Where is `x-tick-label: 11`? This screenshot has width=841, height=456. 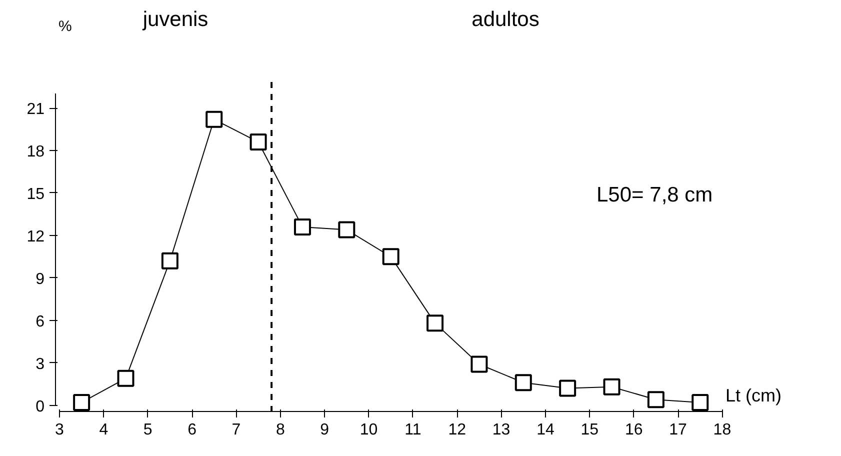
x-tick-label: 11 is located at coordinates (413, 430).